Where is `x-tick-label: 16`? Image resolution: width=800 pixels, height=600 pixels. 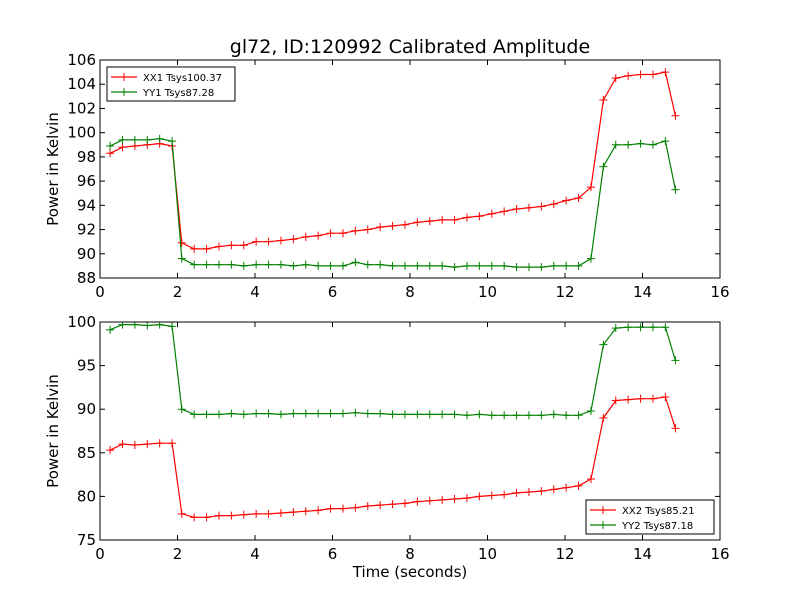
x-tick-label: 16 is located at coordinates (719, 554).